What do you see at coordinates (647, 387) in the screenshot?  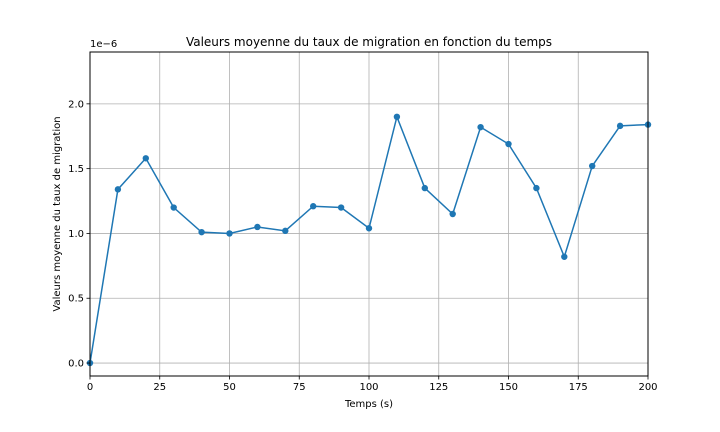 I see `x-tick-label: 200` at bounding box center [647, 387].